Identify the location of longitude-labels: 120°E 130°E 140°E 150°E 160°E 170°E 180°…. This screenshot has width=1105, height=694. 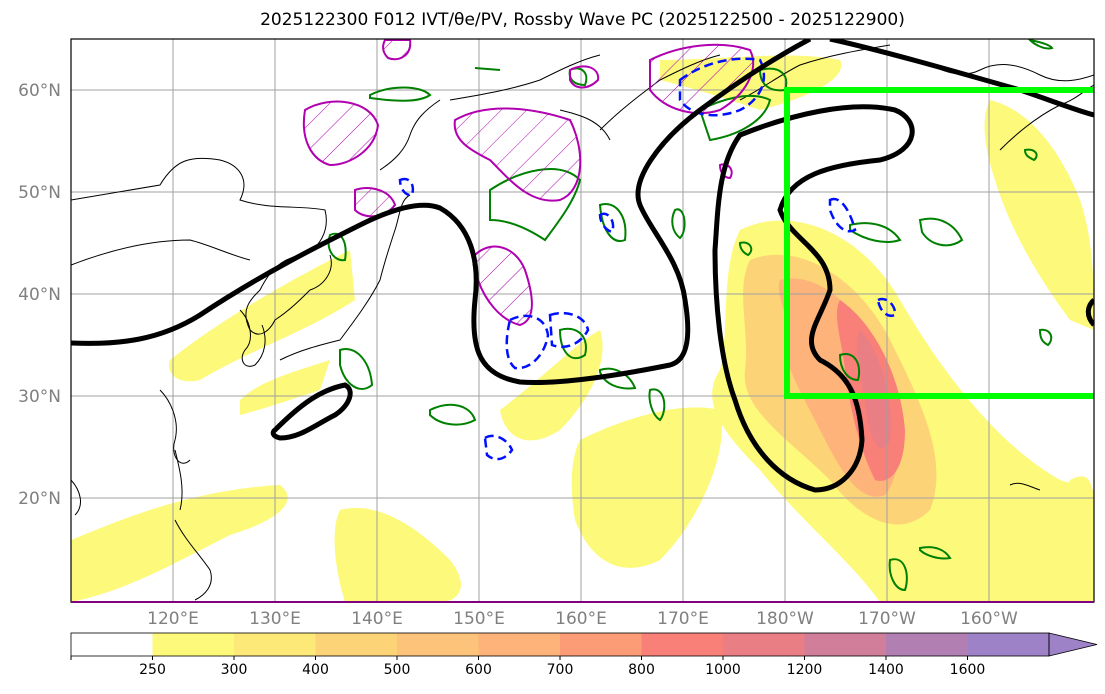
(582, 619).